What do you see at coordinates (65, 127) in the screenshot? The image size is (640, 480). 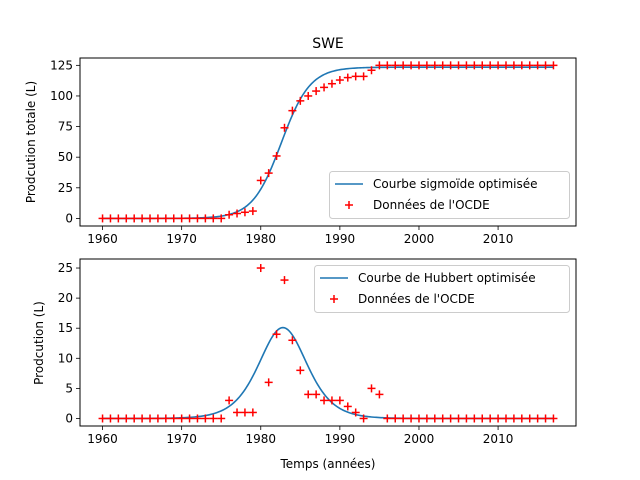 I see `y-tick-label: 75` at bounding box center [65, 127].